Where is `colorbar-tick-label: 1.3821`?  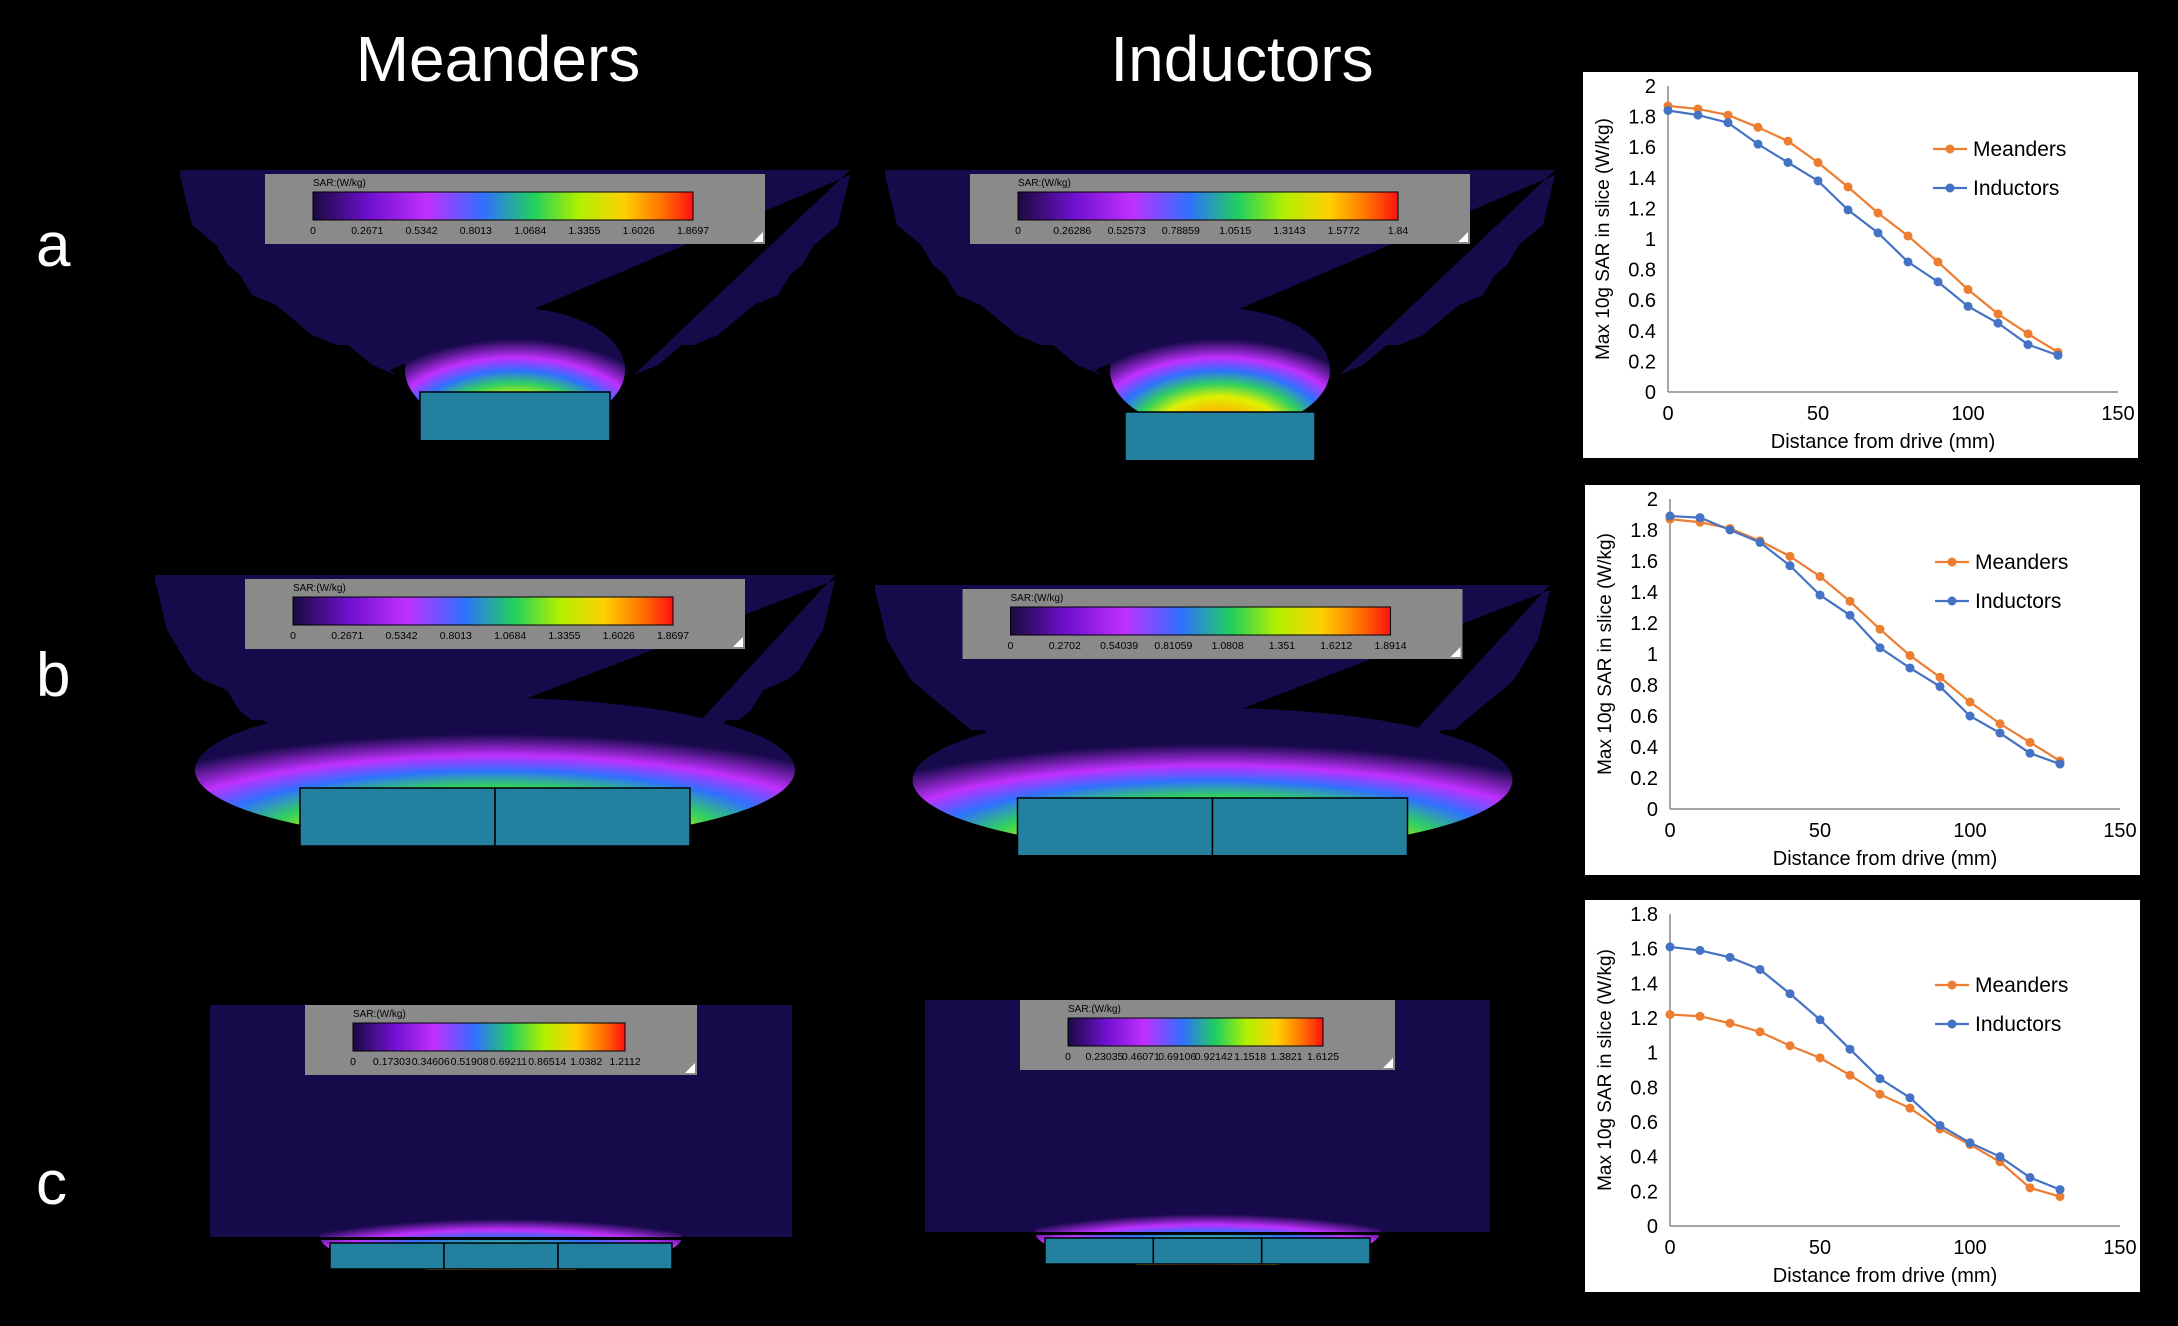 colorbar-tick-label: 1.3821 is located at coordinates (1287, 1057).